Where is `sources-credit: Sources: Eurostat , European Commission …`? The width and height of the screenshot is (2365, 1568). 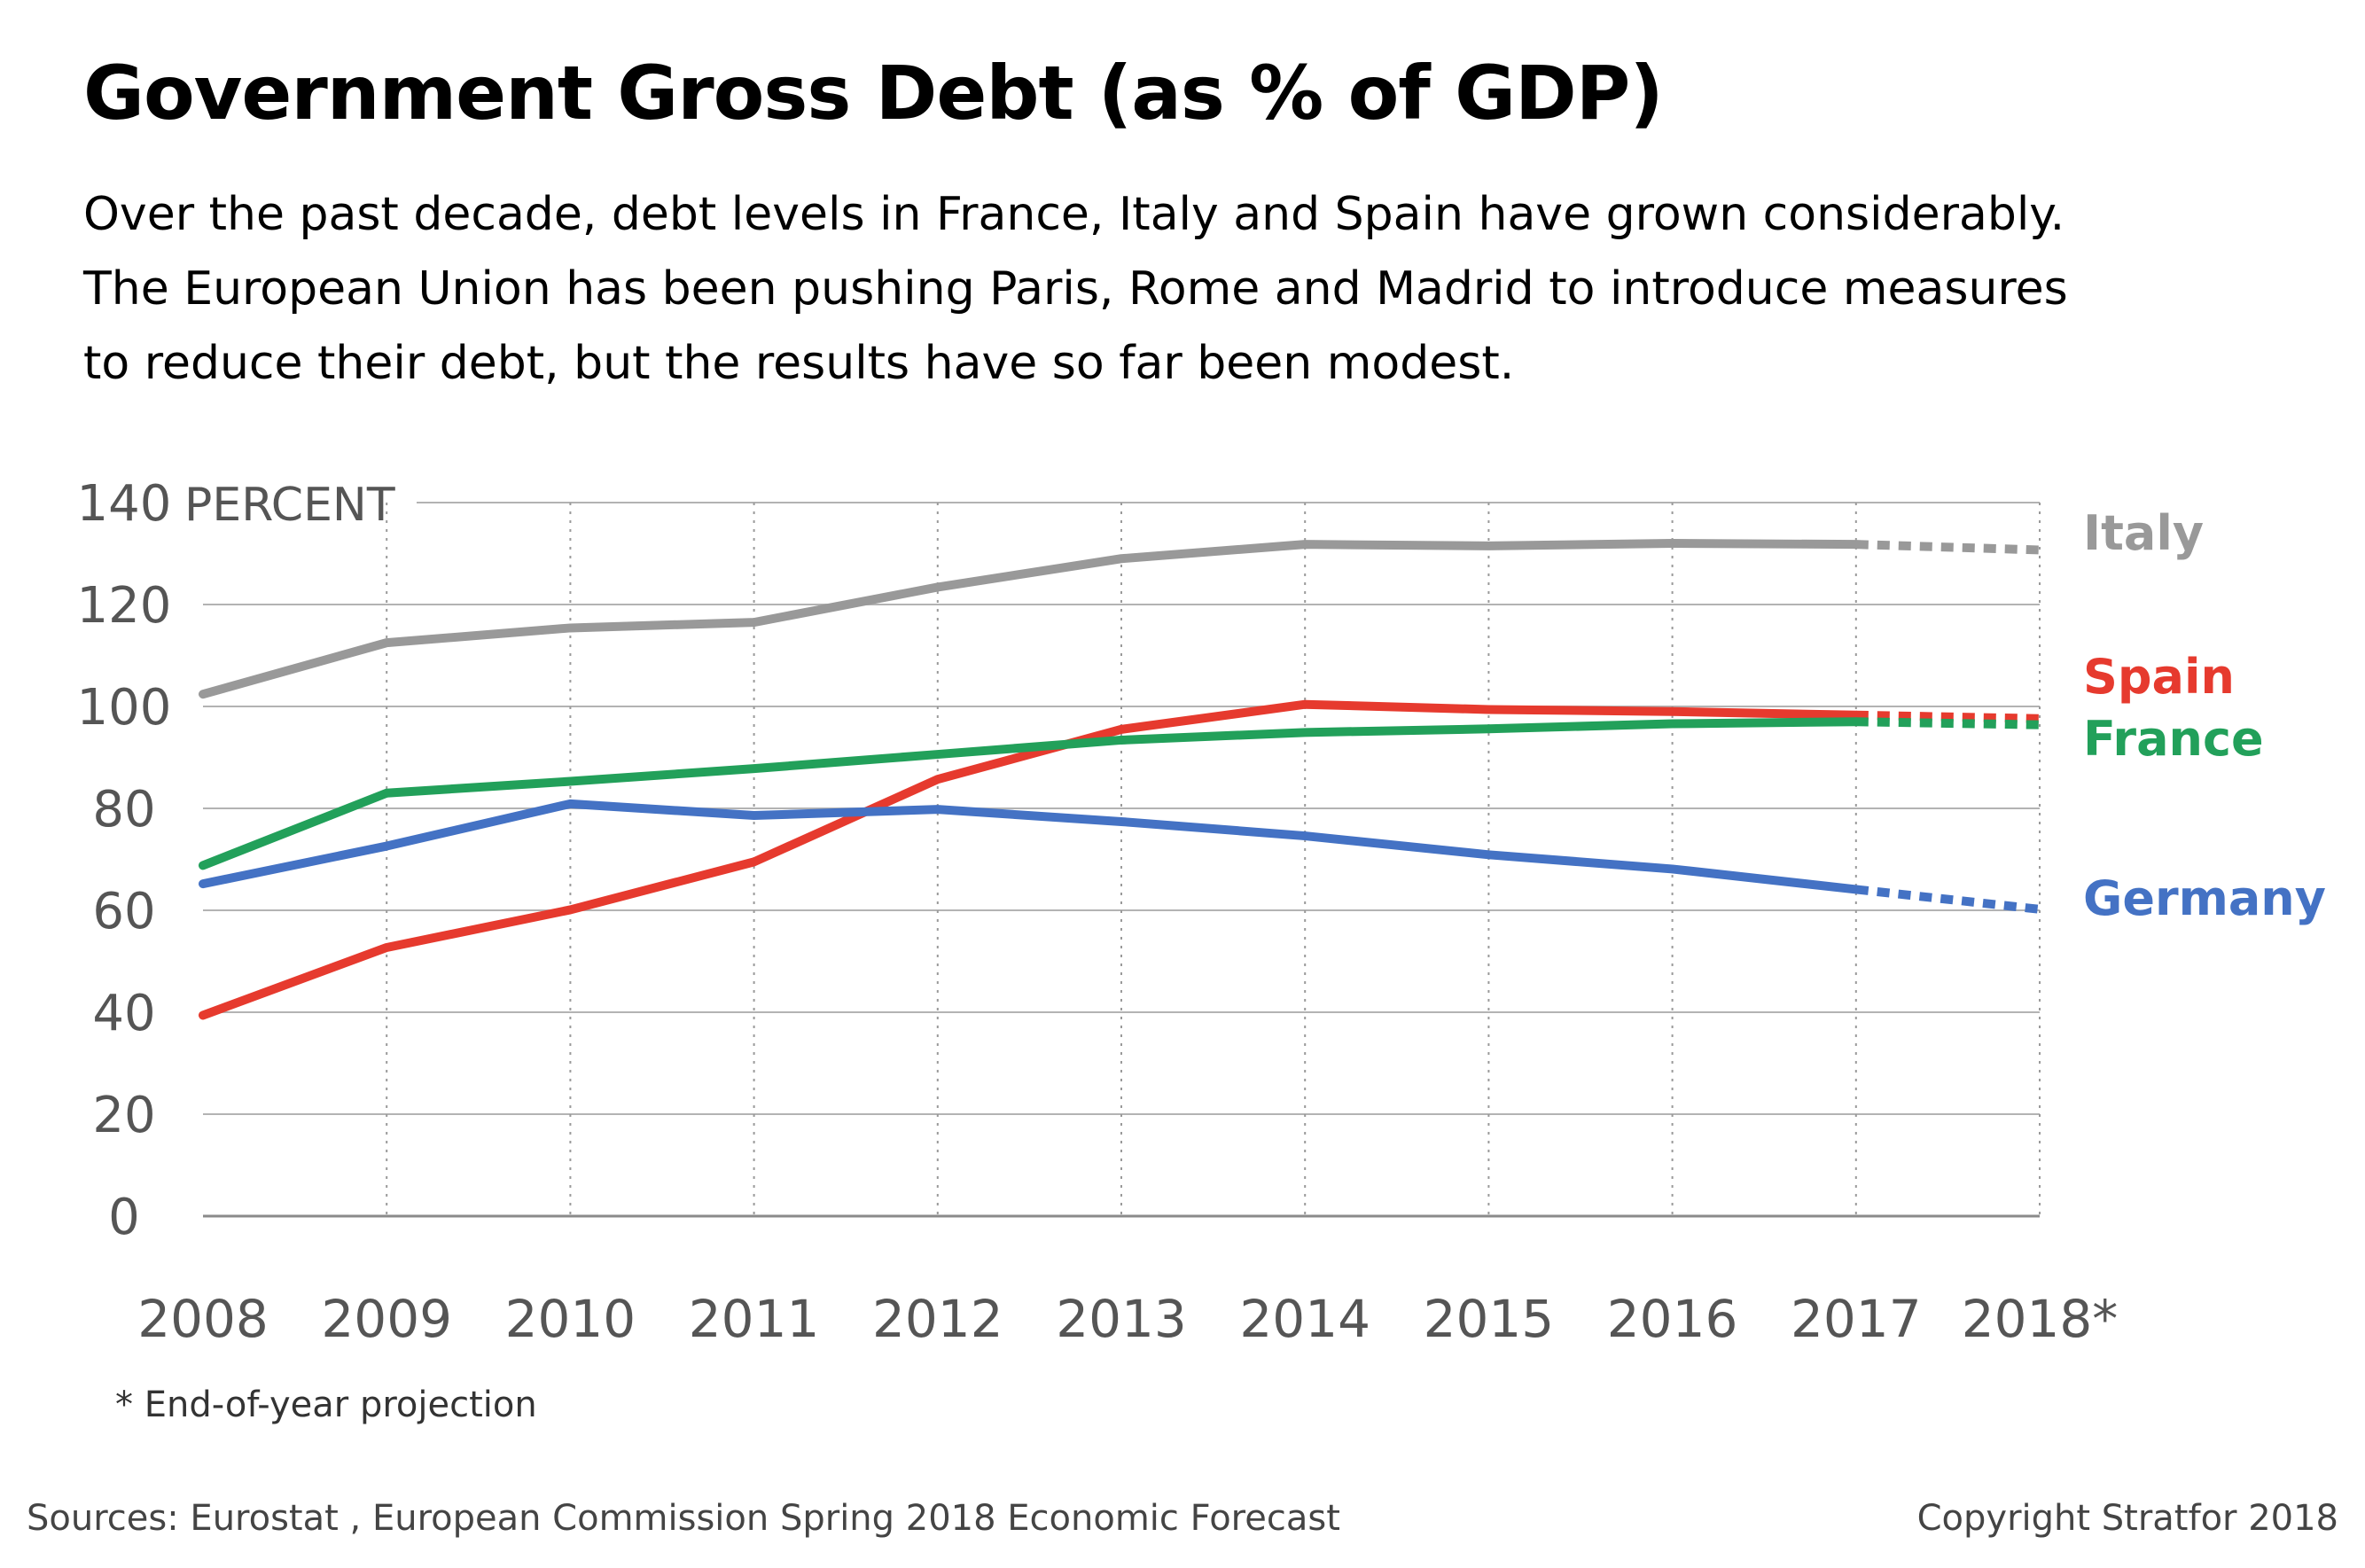 sources-credit: Sources: Eurostat , European Commission … is located at coordinates (683, 1518).